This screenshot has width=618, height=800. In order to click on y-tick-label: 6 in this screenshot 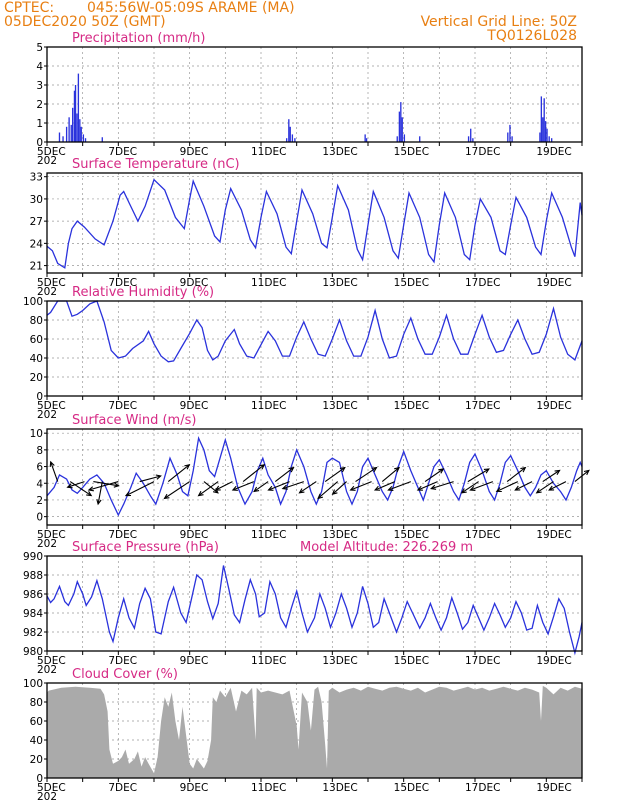, I will do `click(39, 468)`.